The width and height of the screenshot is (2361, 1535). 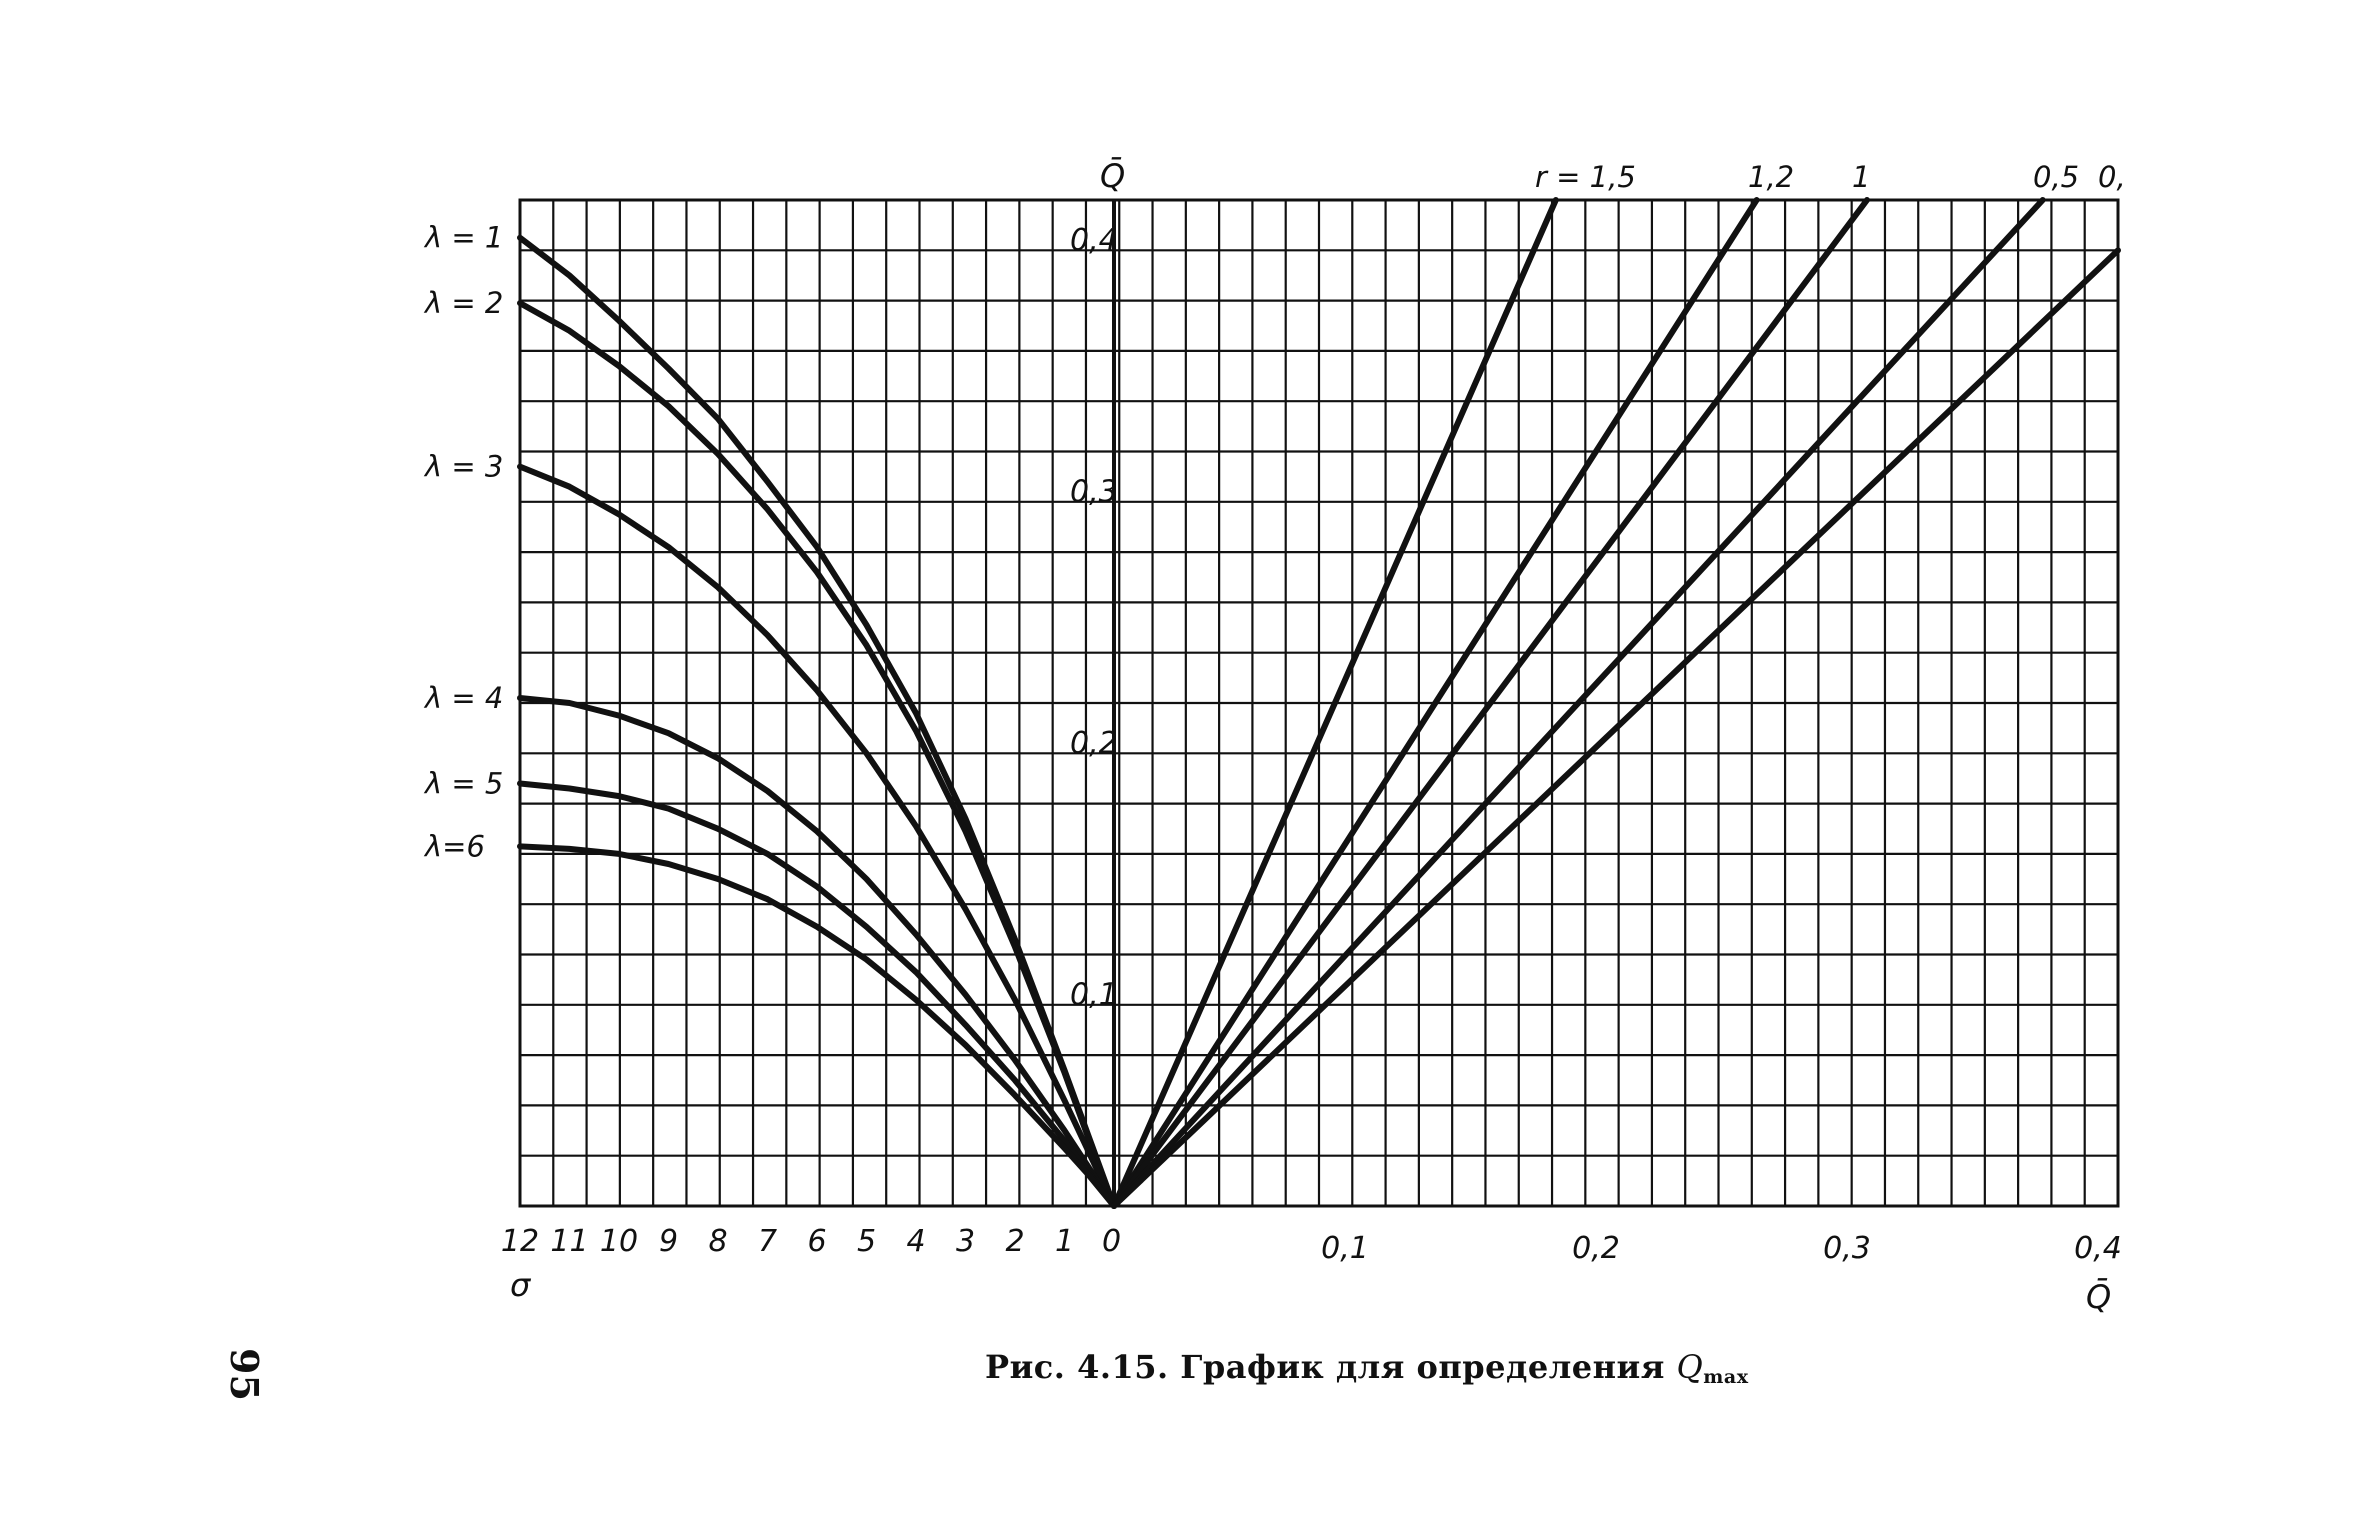 I want to click on x-tick-label-q: 0,1, so click(x=1345, y=1248).